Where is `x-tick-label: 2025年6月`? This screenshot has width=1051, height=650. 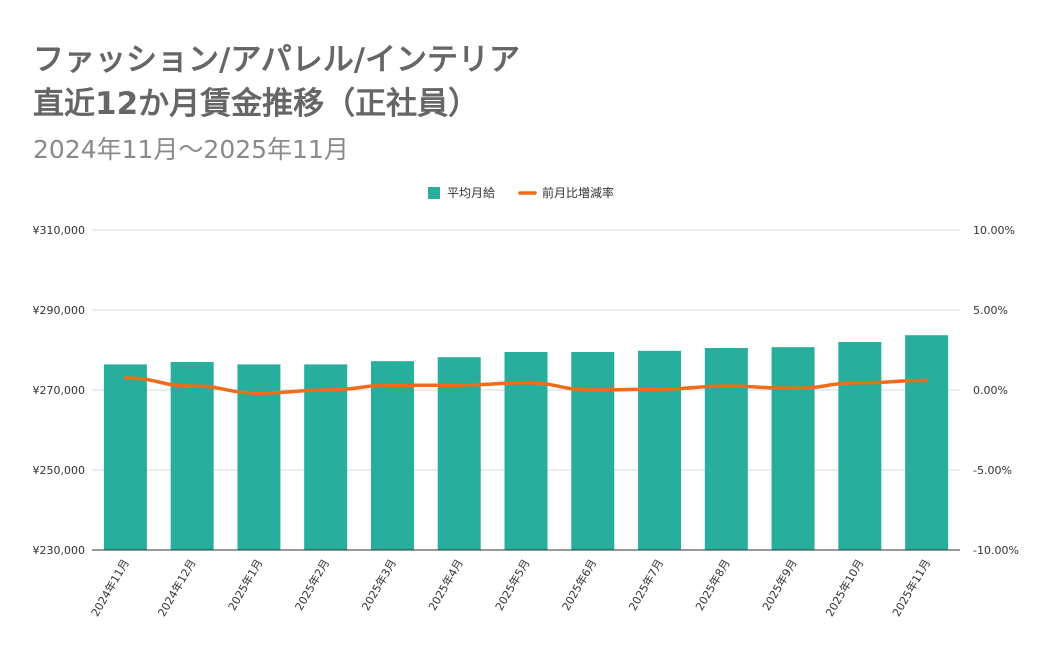 x-tick-label: 2025年6月 is located at coordinates (579, 585).